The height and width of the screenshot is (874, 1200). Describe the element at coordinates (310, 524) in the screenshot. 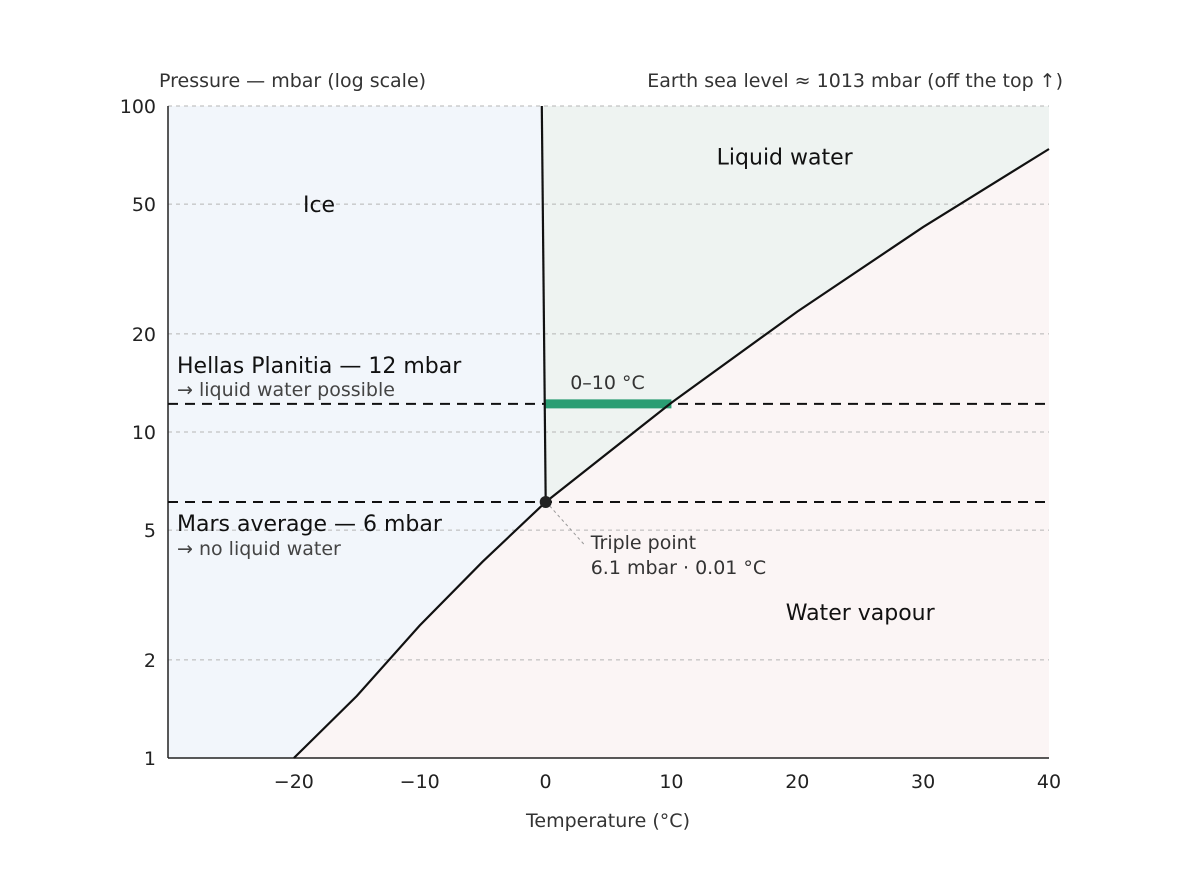

I see `reference-label: Mars average — 6 mbar` at that location.